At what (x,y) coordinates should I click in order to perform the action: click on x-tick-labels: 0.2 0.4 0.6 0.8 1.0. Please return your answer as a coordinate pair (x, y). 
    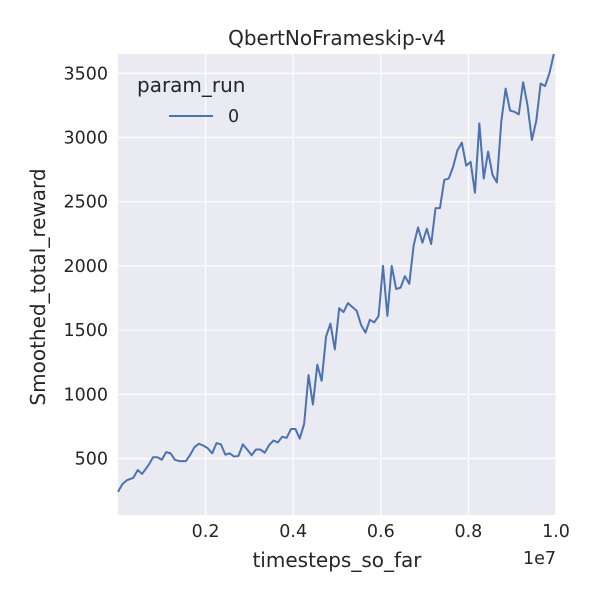
    Looking at the image, I should click on (381, 532).